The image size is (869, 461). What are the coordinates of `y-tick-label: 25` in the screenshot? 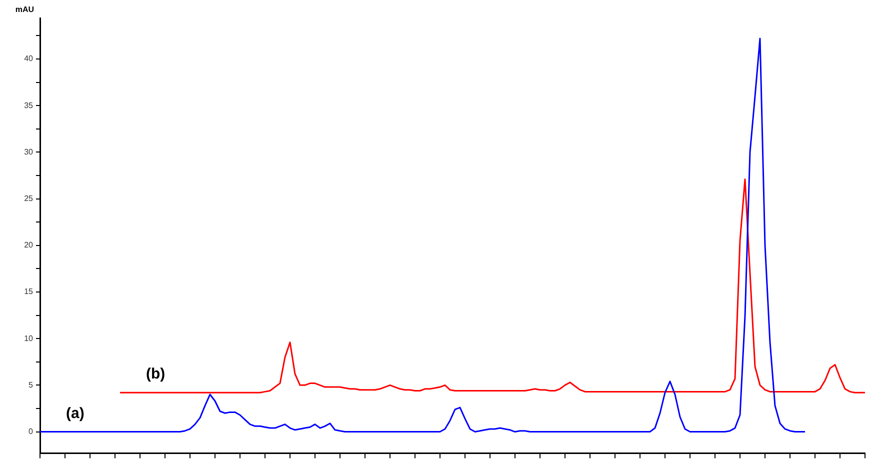 It's located at (29, 198).